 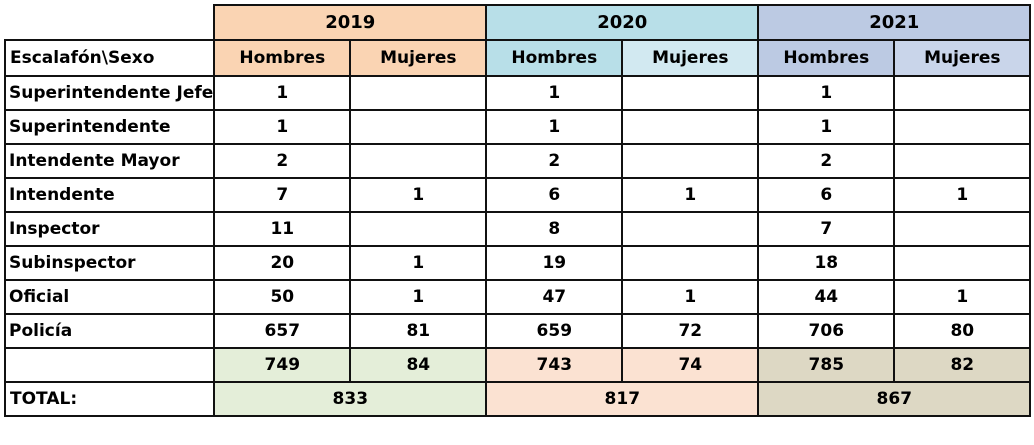 I want to click on header-2020-mujeres: Mujeres, so click(x=690, y=58).